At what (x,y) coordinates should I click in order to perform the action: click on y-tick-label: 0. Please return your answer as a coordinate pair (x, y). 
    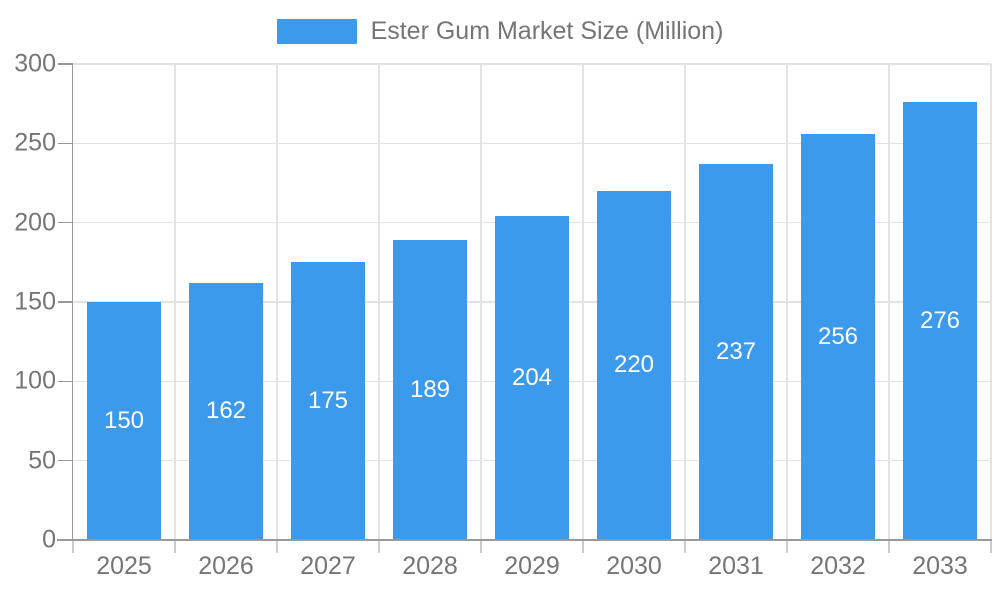
    Looking at the image, I should click on (49, 539).